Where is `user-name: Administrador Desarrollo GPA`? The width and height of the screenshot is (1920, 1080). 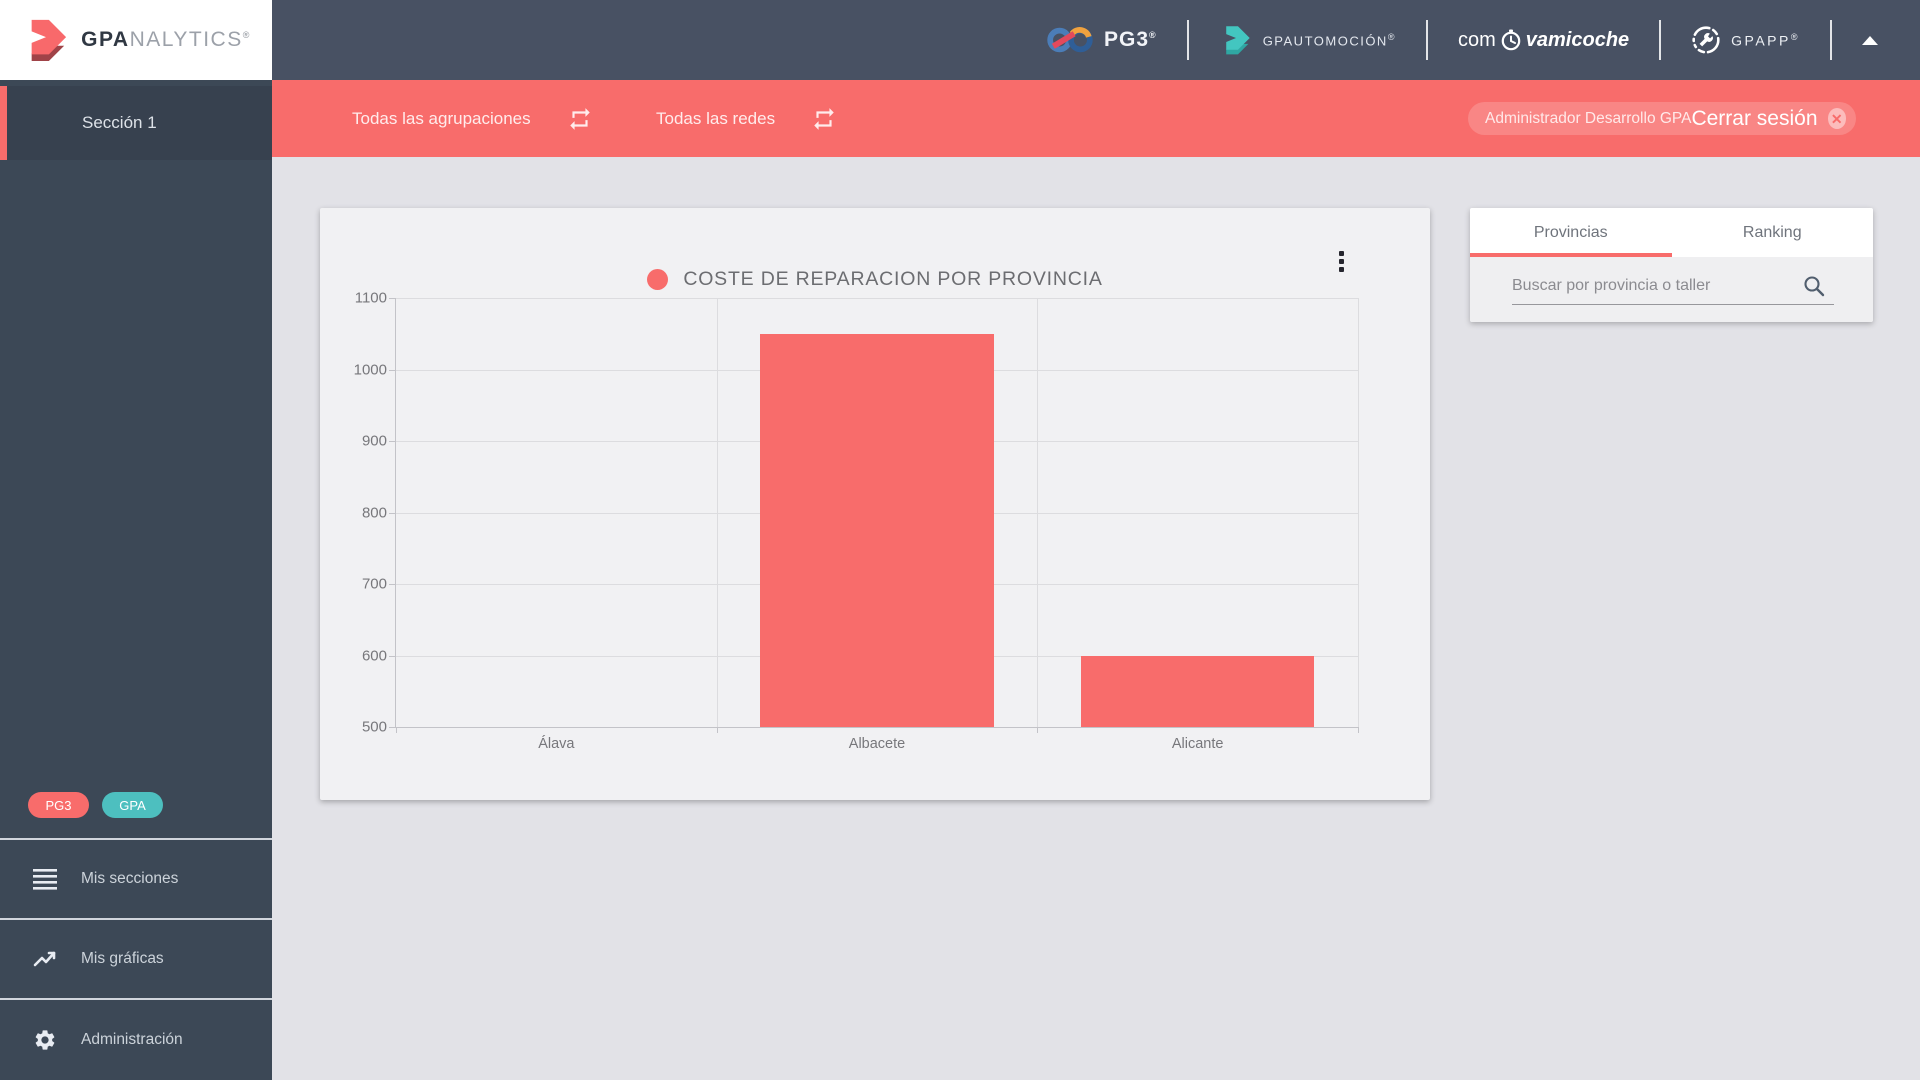 user-name: Administrador Desarrollo GPA is located at coordinates (1588, 118).